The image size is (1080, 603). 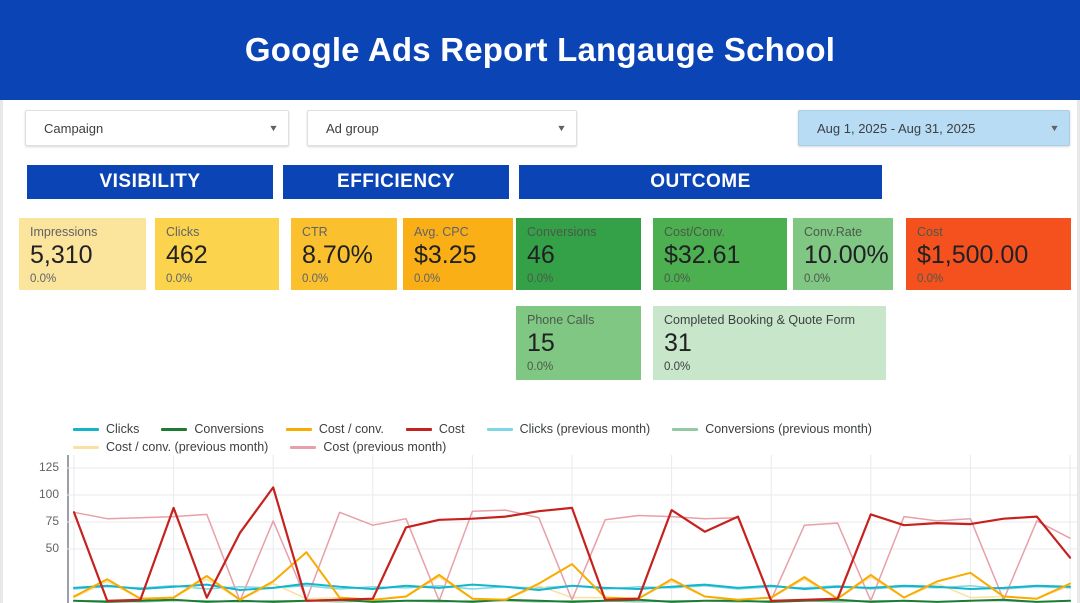 I want to click on legend-item: Conversions (previous month), so click(x=772, y=429).